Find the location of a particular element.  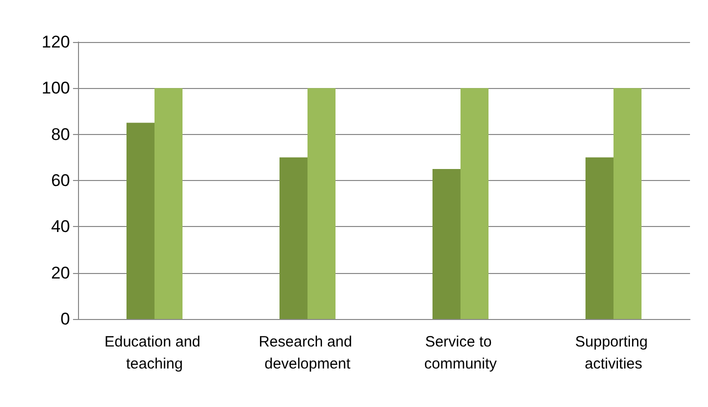

y-tick-label: 0 is located at coordinates (65, 319).